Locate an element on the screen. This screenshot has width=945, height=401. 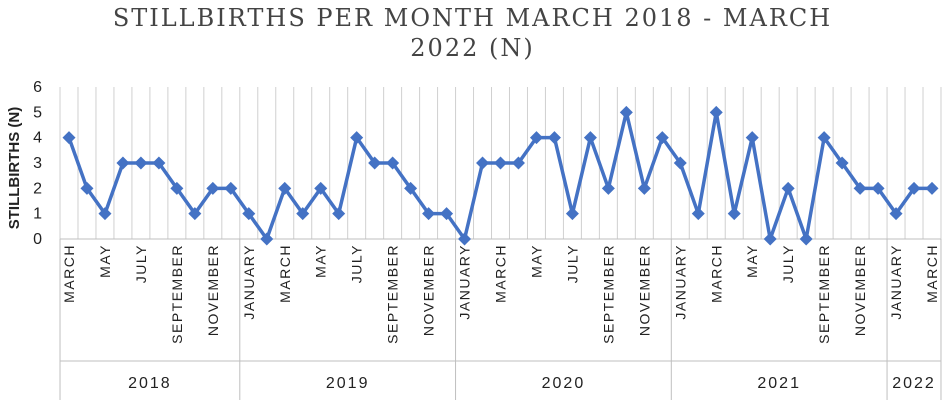
y-tick-label: 6 is located at coordinates (37, 87).